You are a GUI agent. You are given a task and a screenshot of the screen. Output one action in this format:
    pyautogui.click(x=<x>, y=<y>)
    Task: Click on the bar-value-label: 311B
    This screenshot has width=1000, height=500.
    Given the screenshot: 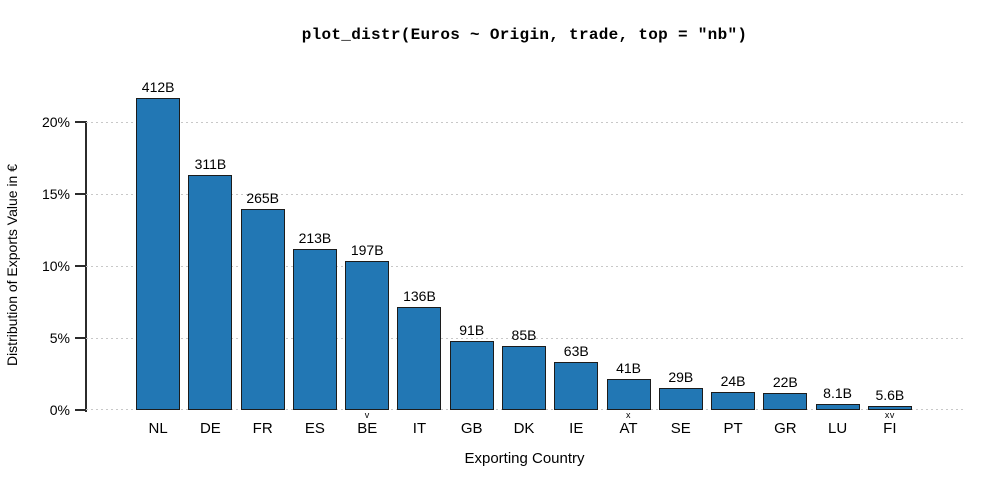 What is the action you would take?
    pyautogui.click(x=210, y=163)
    